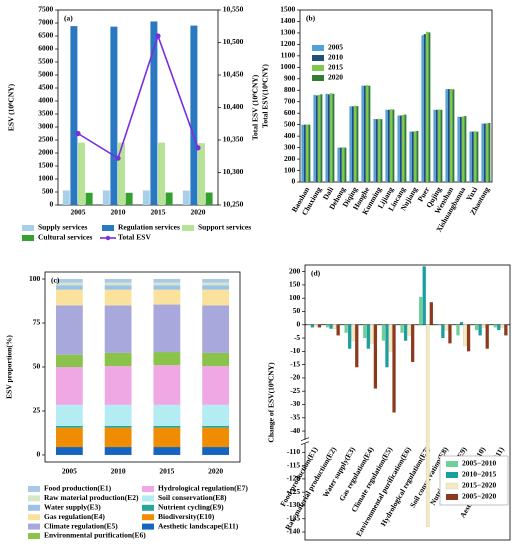 This screenshot has height=550, width=516. I want to click on panel-label: (c), so click(55, 280).